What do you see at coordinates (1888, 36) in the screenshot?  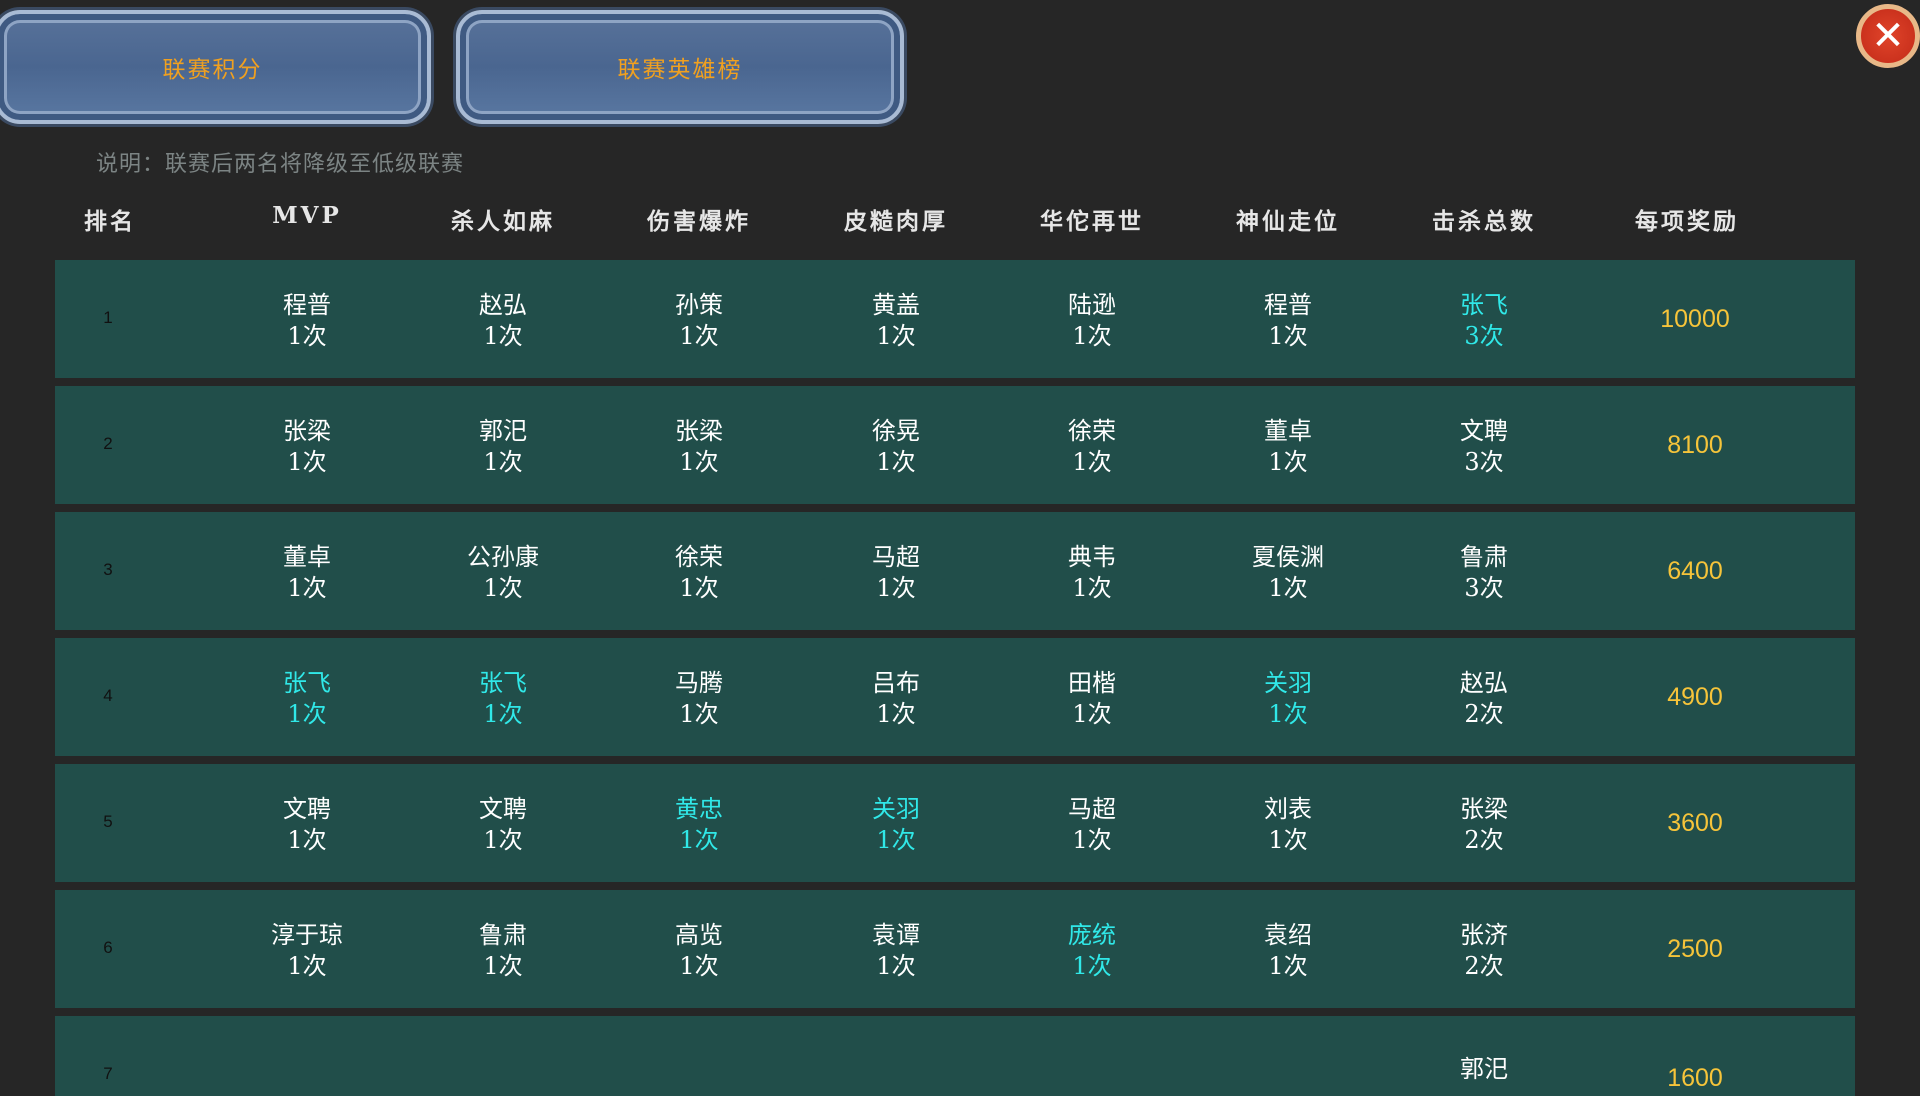 I see `close-x-icon: ✕` at bounding box center [1888, 36].